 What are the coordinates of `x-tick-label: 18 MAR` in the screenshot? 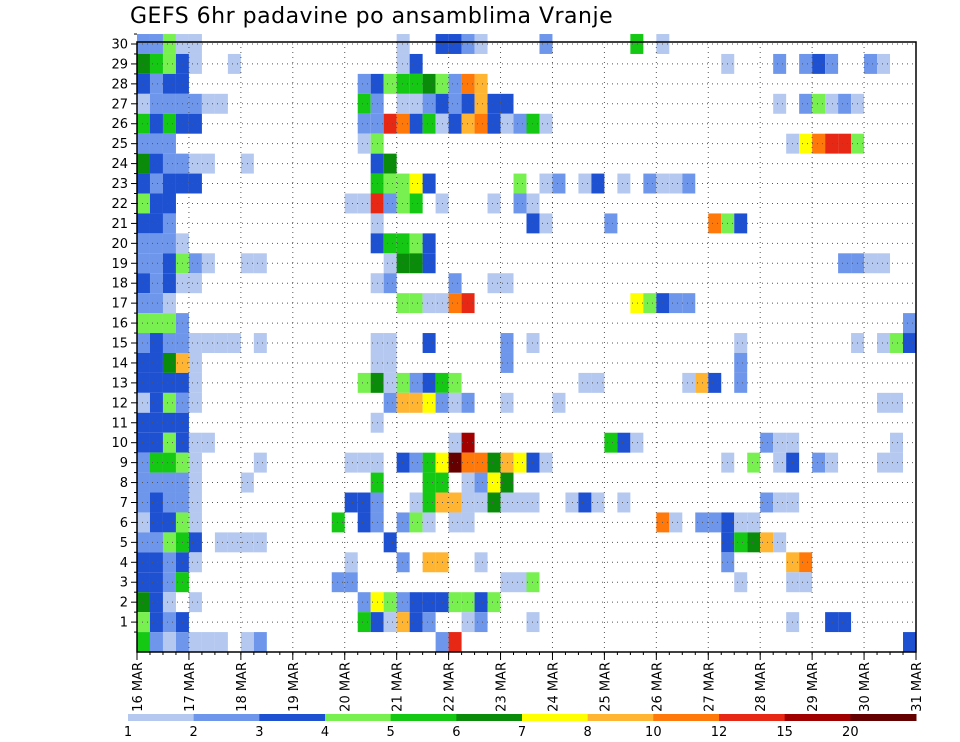 It's located at (242, 687).